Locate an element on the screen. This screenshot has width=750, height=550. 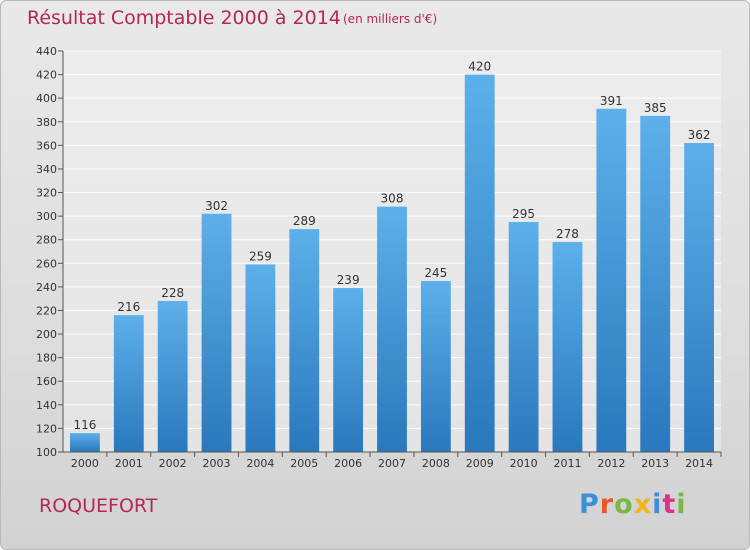
x-tick-label: 2014 is located at coordinates (699, 463).